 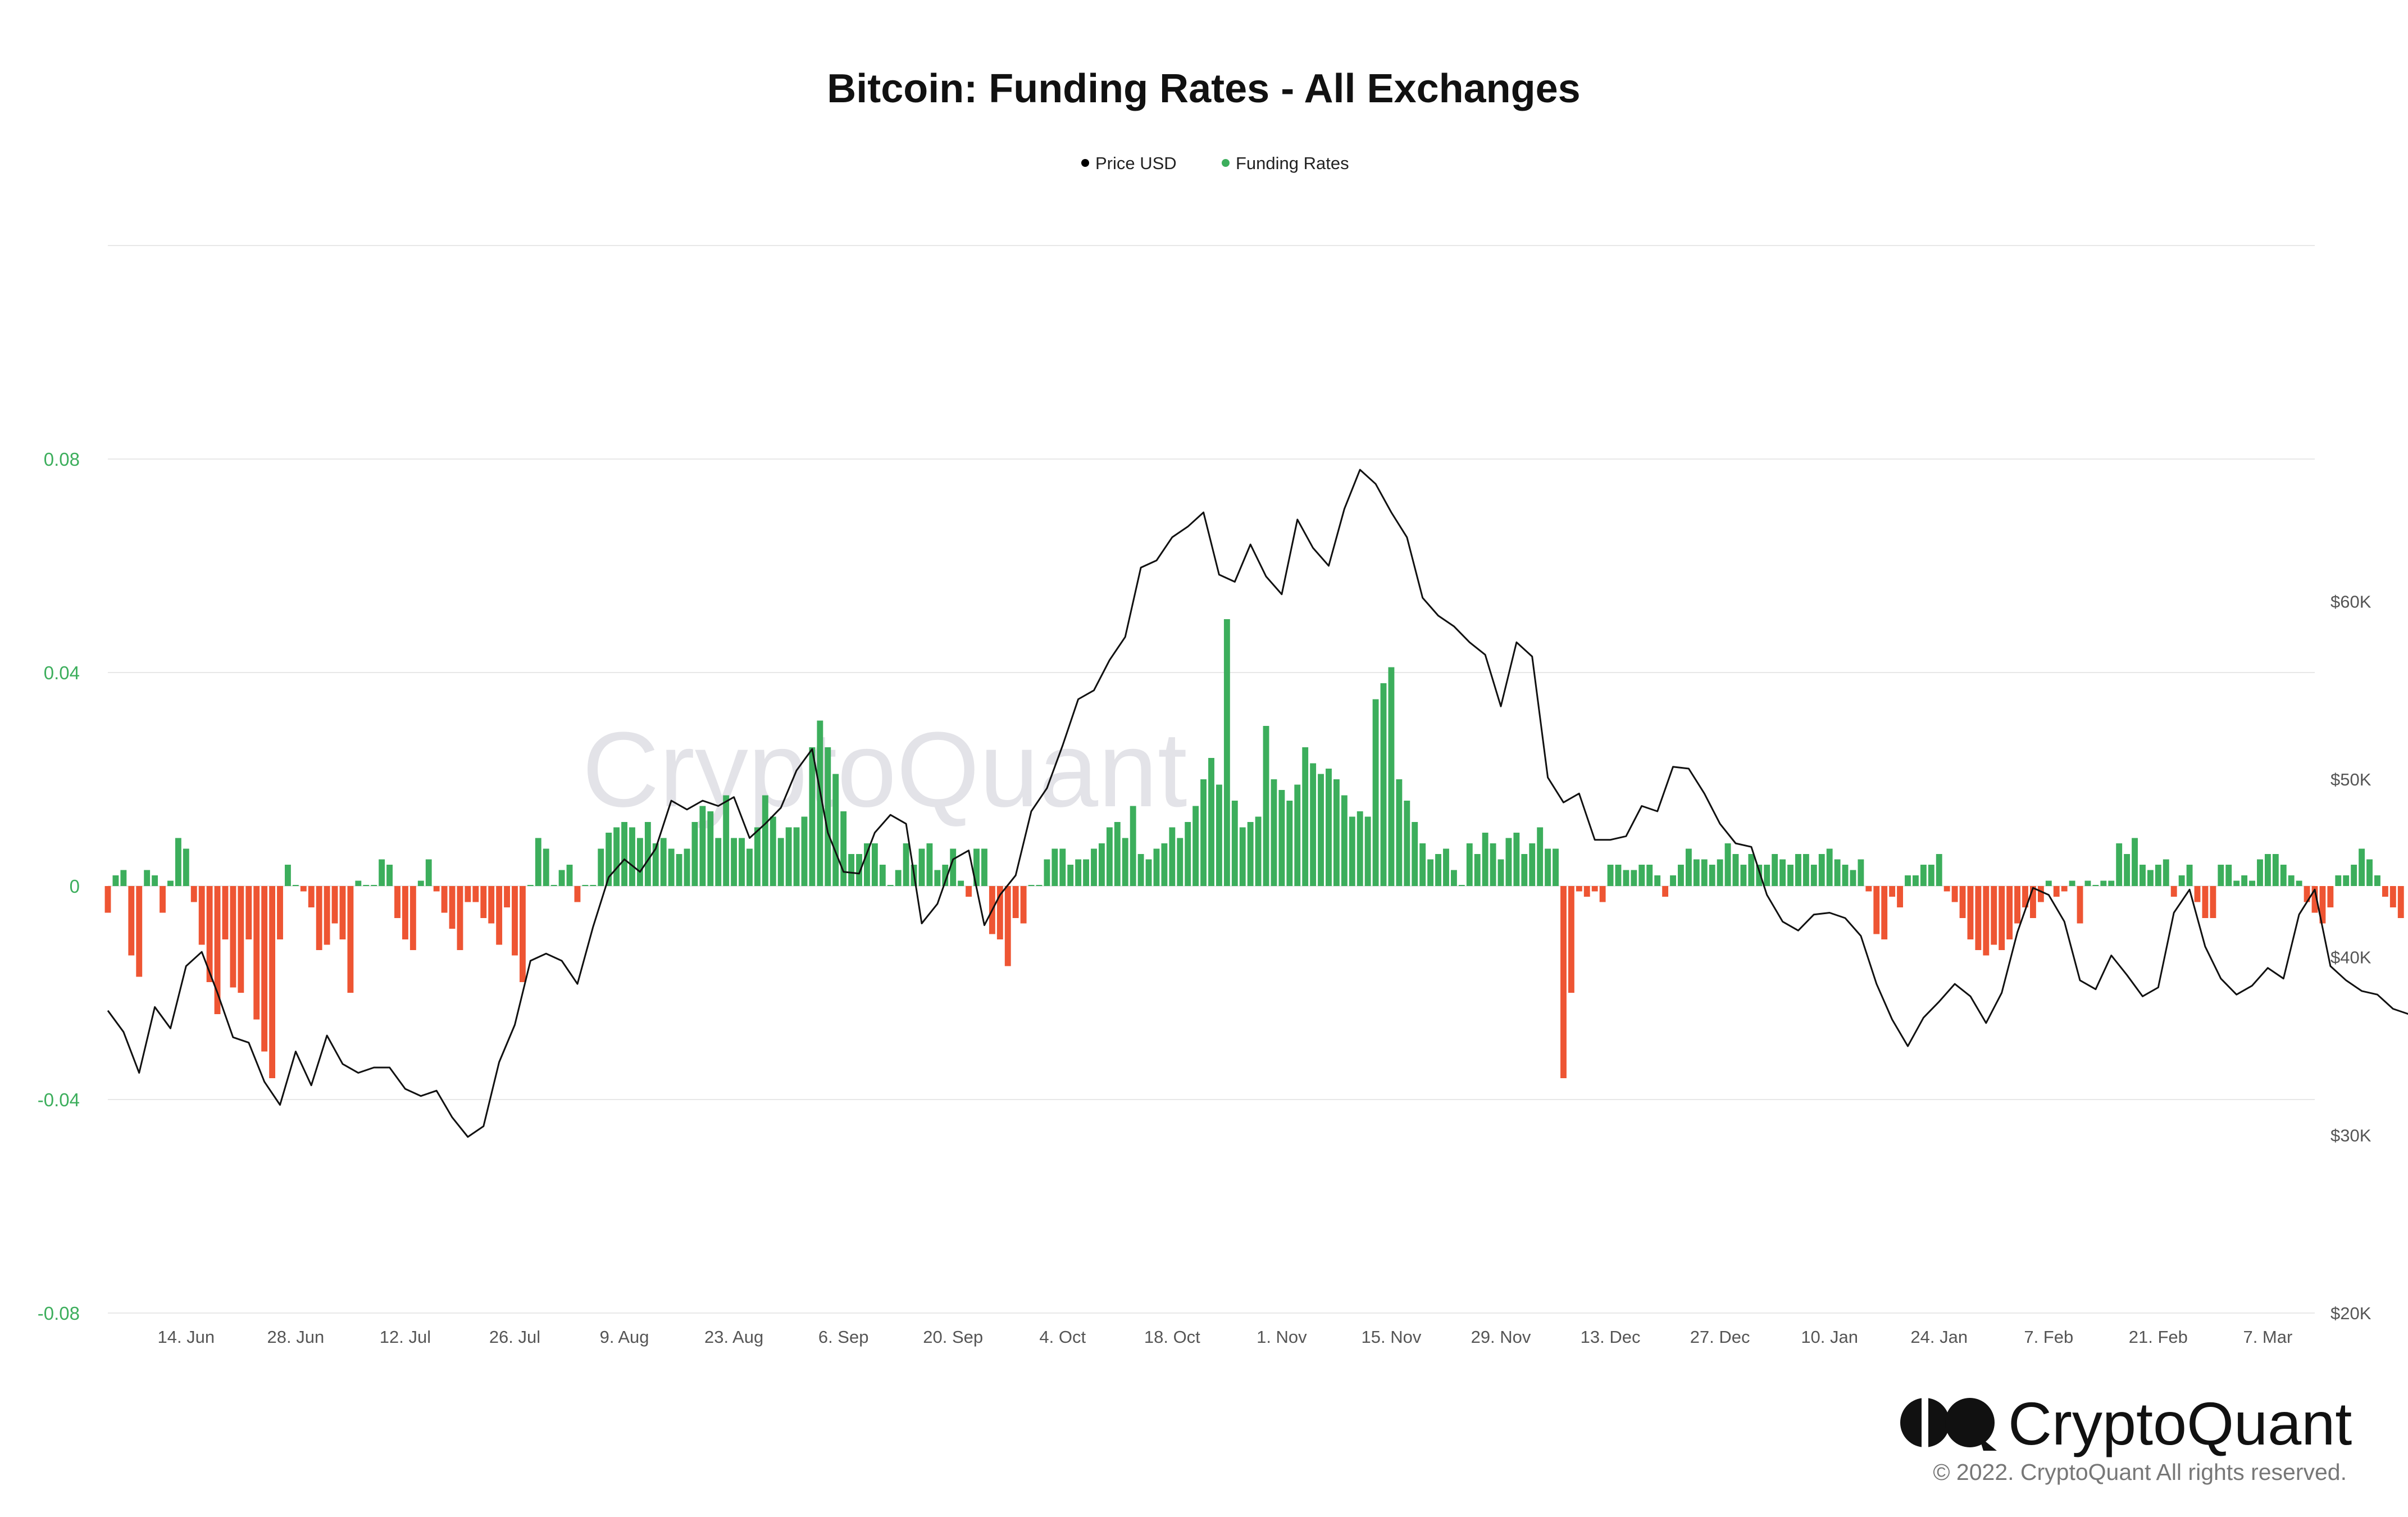 I want to click on x-tick-label: 9. Aug, so click(x=624, y=1337).